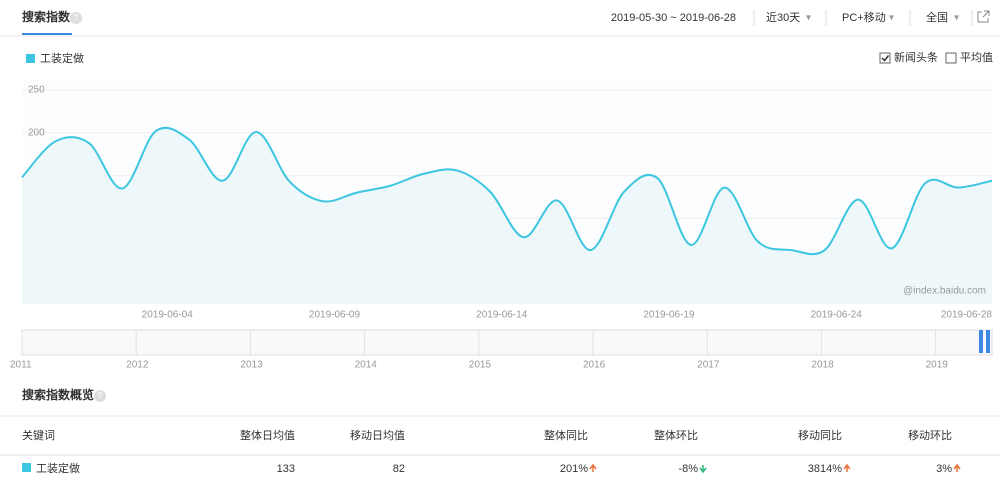 The image size is (1000, 485). Describe the element at coordinates (399, 469) in the screenshot. I see `table-cell: 82` at that location.